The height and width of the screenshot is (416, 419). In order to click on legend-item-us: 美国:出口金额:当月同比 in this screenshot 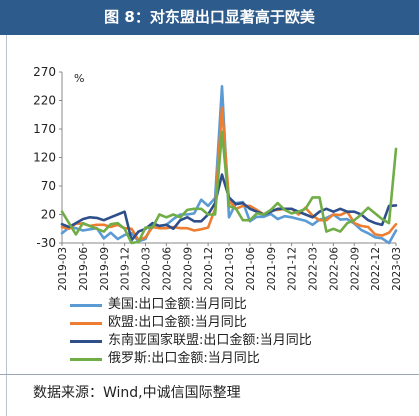, I will do `click(240, 305)`.